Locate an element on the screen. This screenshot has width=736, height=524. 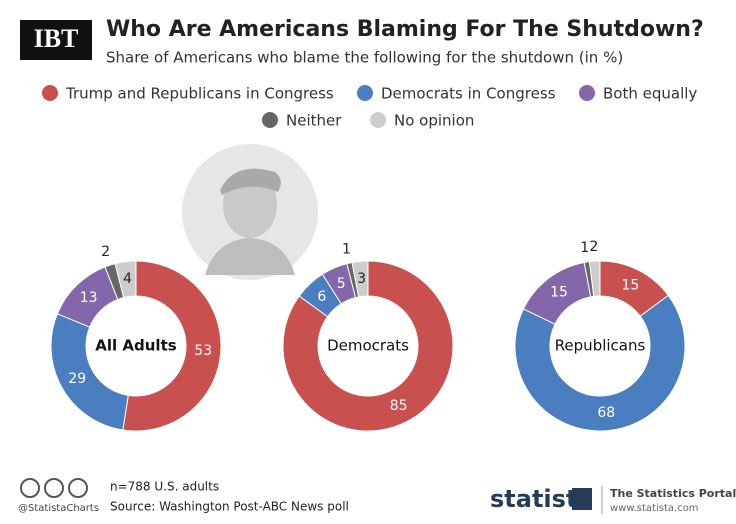
footer-url: www.statista.com is located at coordinates (654, 508).